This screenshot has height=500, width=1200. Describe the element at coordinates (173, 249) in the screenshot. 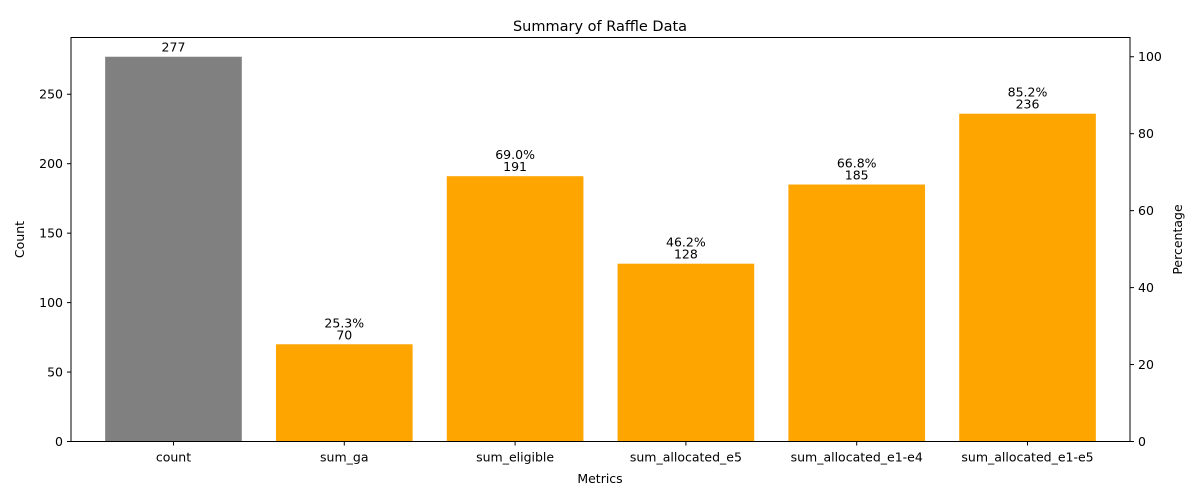

I see `bar-count` at that location.